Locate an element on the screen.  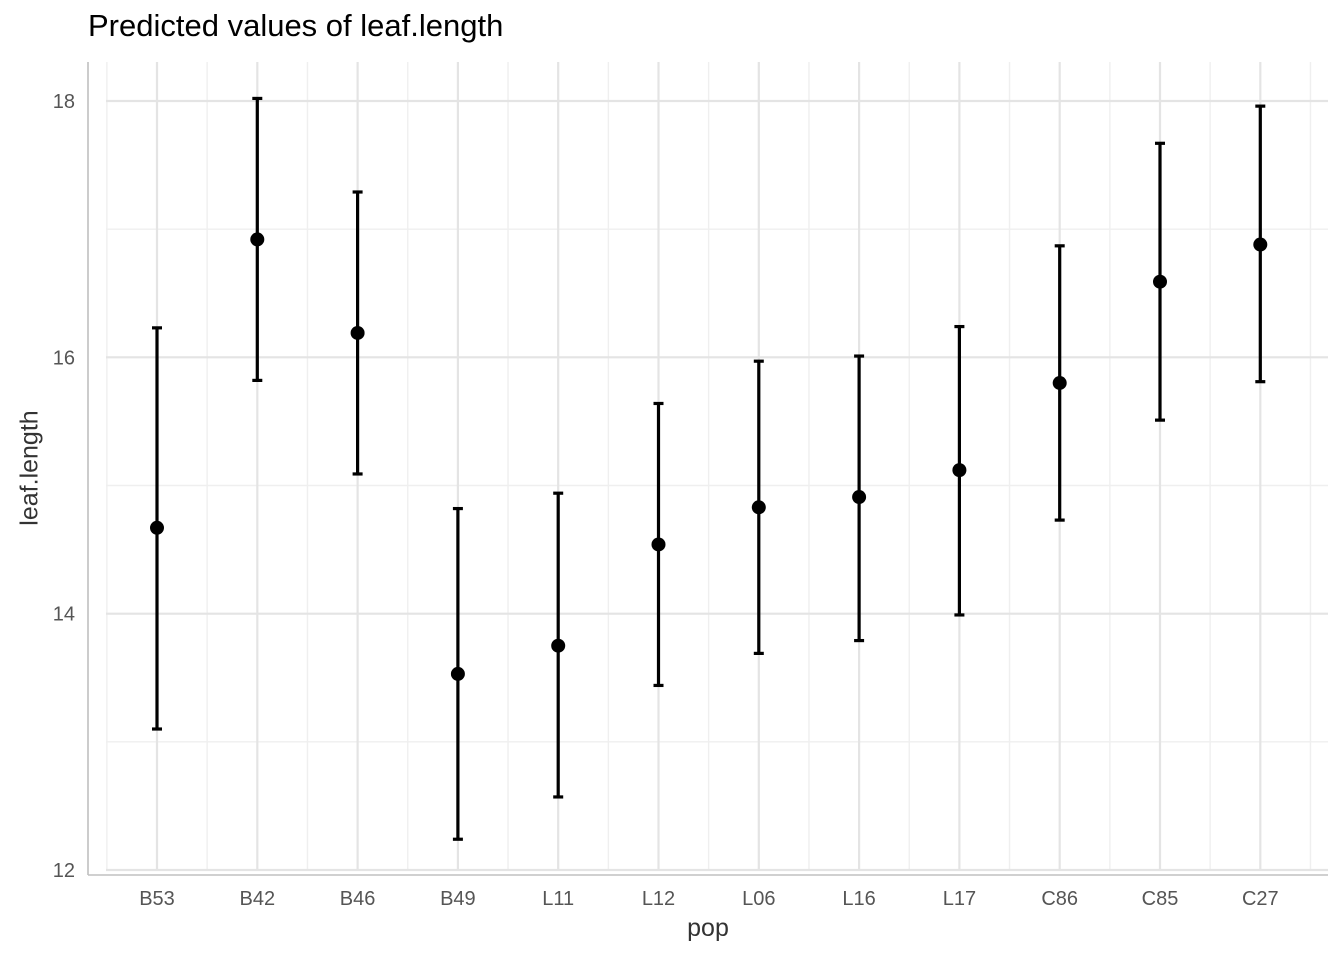
x-tick-label: C27 is located at coordinates (1260, 899).